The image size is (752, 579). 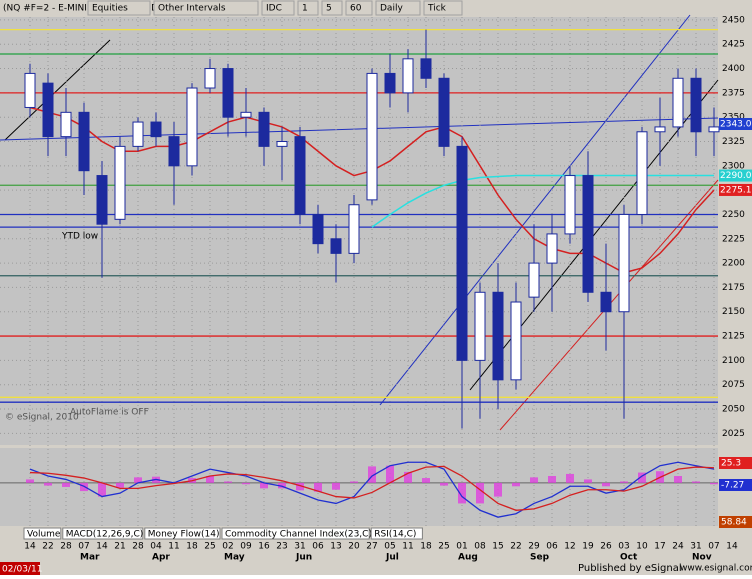 I want to click on toolbar-label: IDC, so click(x=274, y=9).